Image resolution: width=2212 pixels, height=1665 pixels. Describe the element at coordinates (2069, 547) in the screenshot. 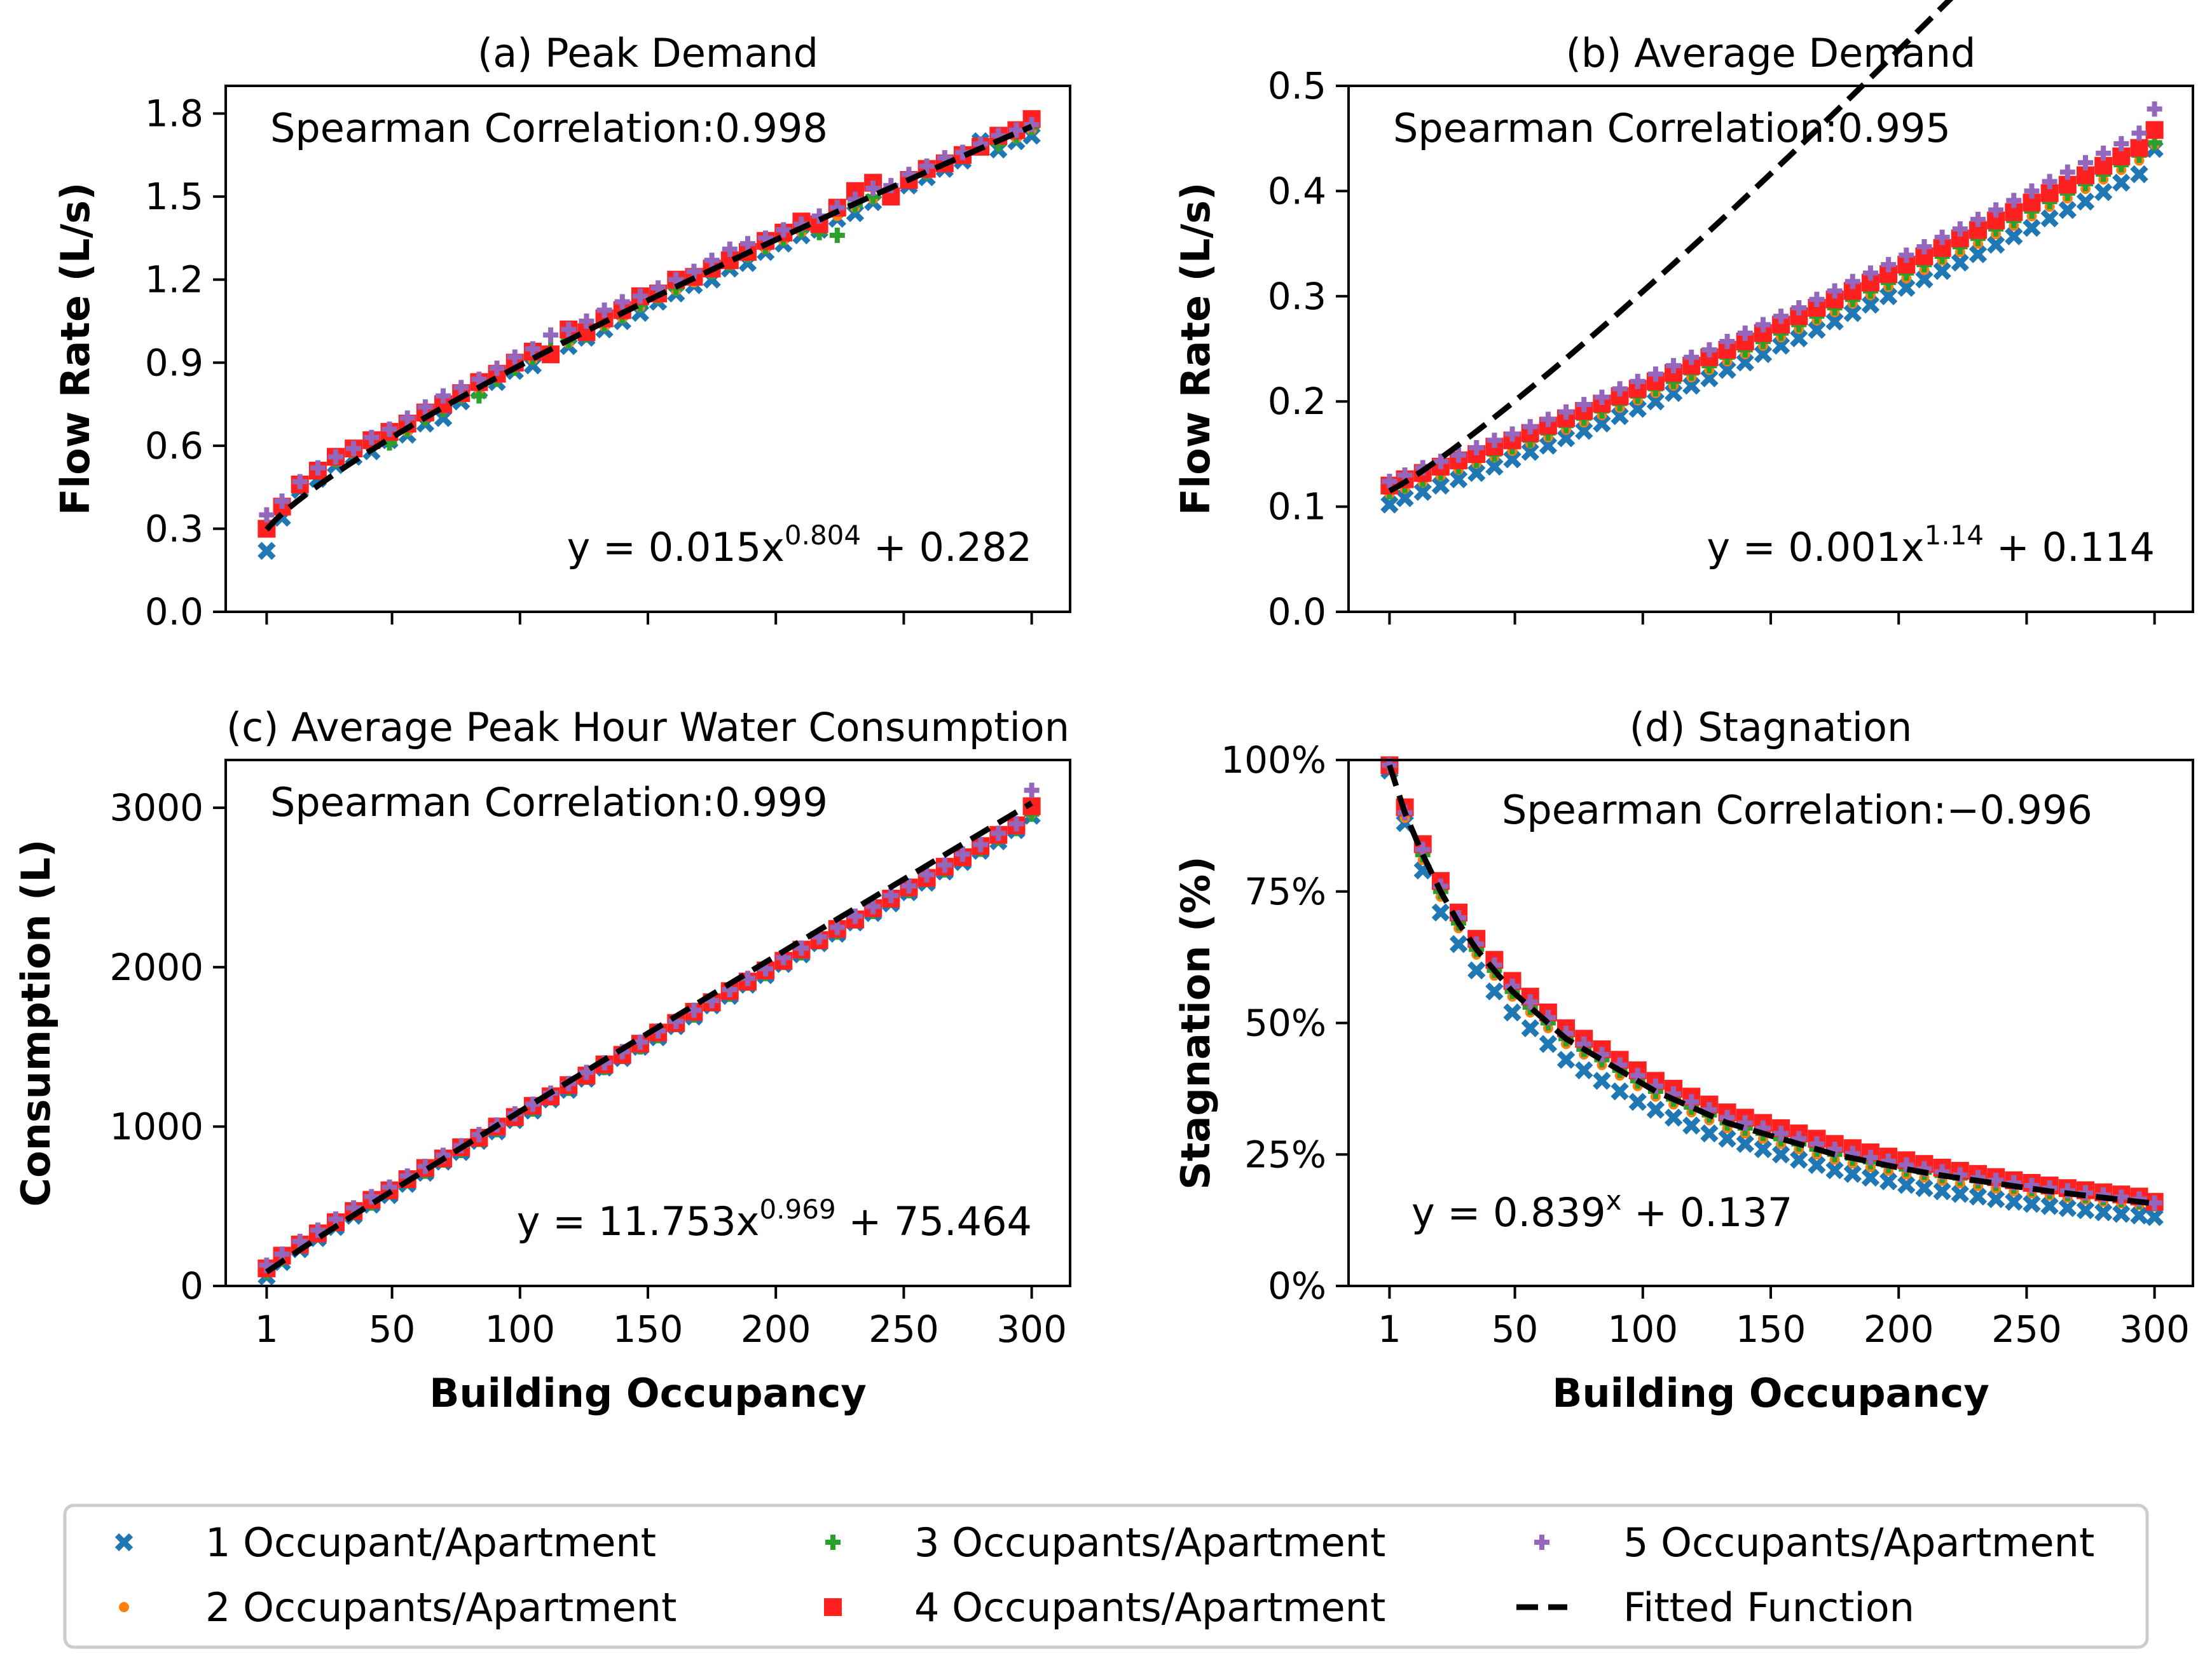

I see `equation-constant: + 0.114` at that location.